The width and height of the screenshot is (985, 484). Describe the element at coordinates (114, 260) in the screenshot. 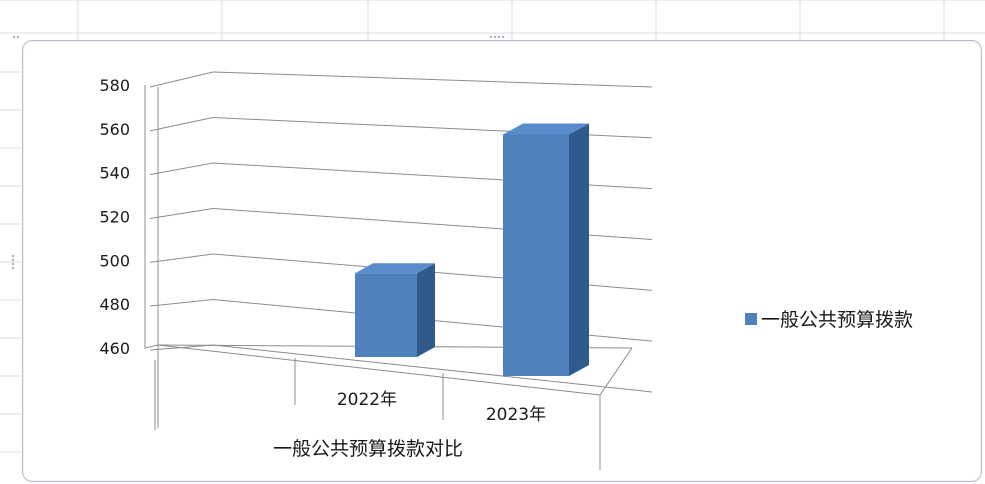

I see `y-tick-label: 500` at that location.